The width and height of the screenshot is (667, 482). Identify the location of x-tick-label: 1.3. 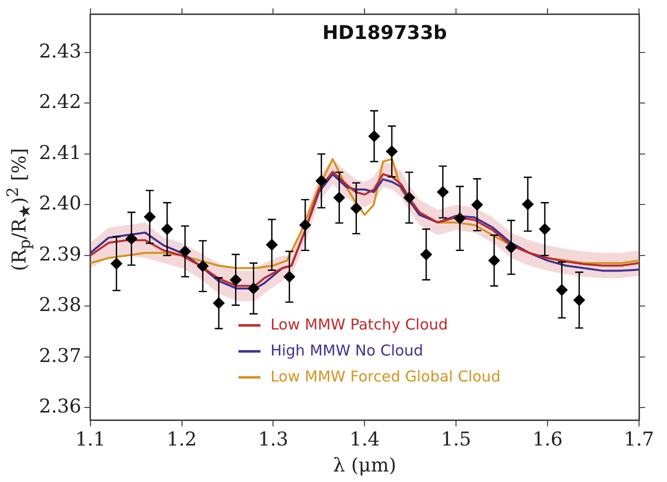
(273, 439).